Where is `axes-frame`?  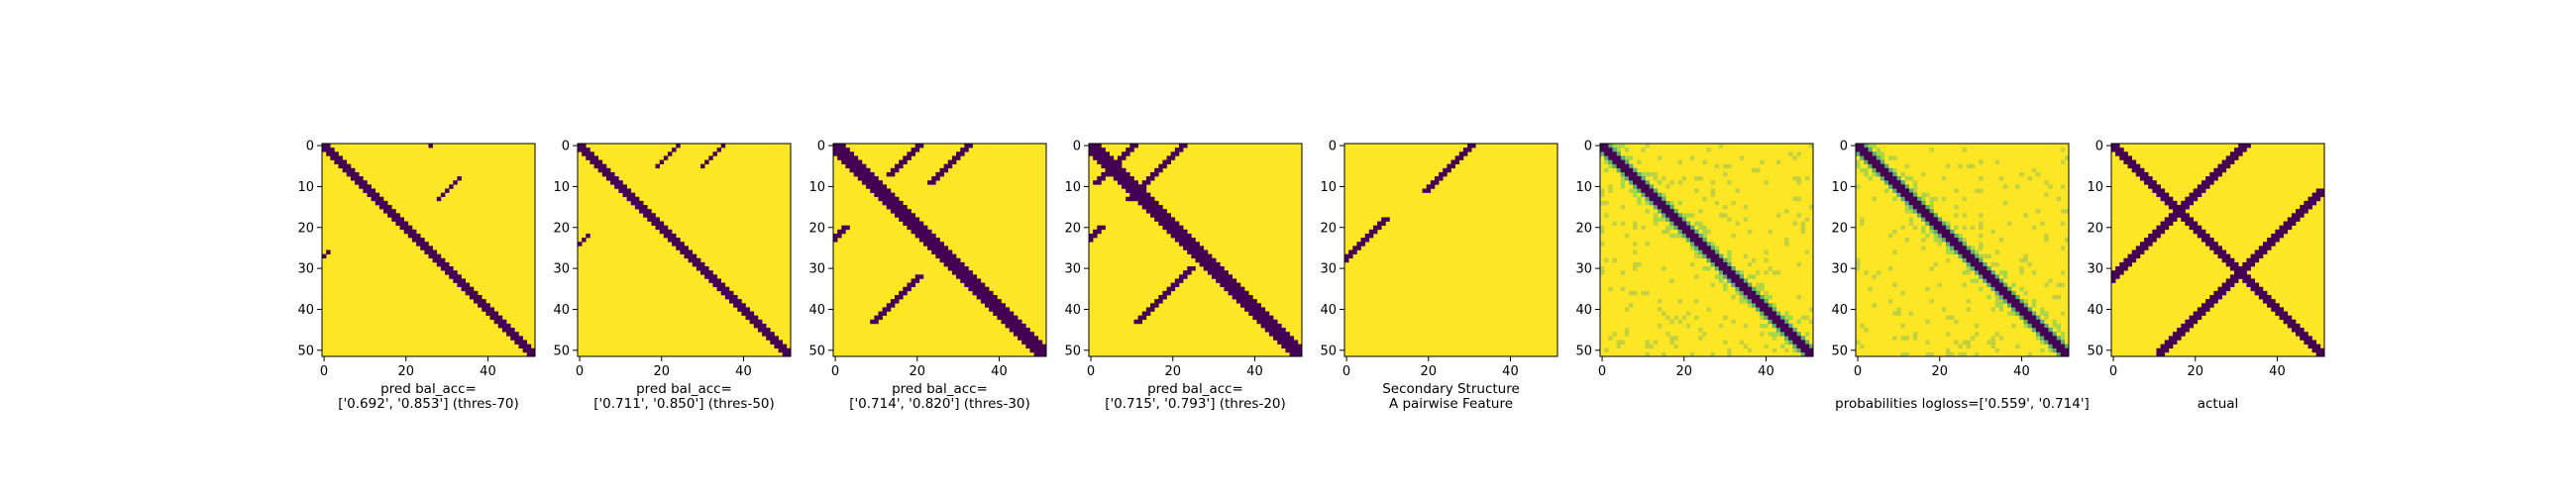 axes-frame is located at coordinates (940, 250).